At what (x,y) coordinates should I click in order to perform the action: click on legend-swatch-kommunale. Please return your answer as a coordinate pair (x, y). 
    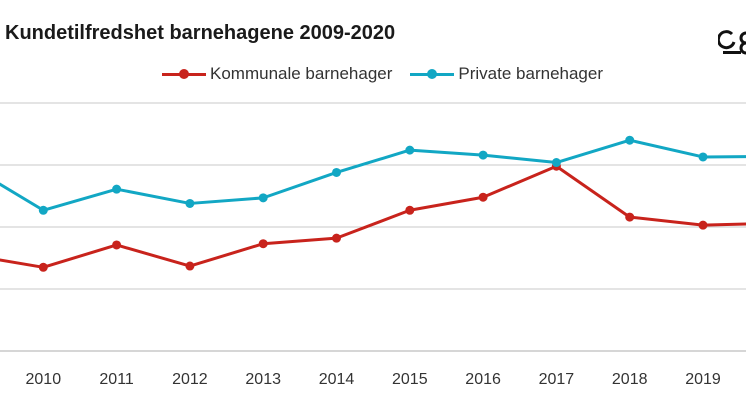
    Looking at the image, I should click on (184, 74).